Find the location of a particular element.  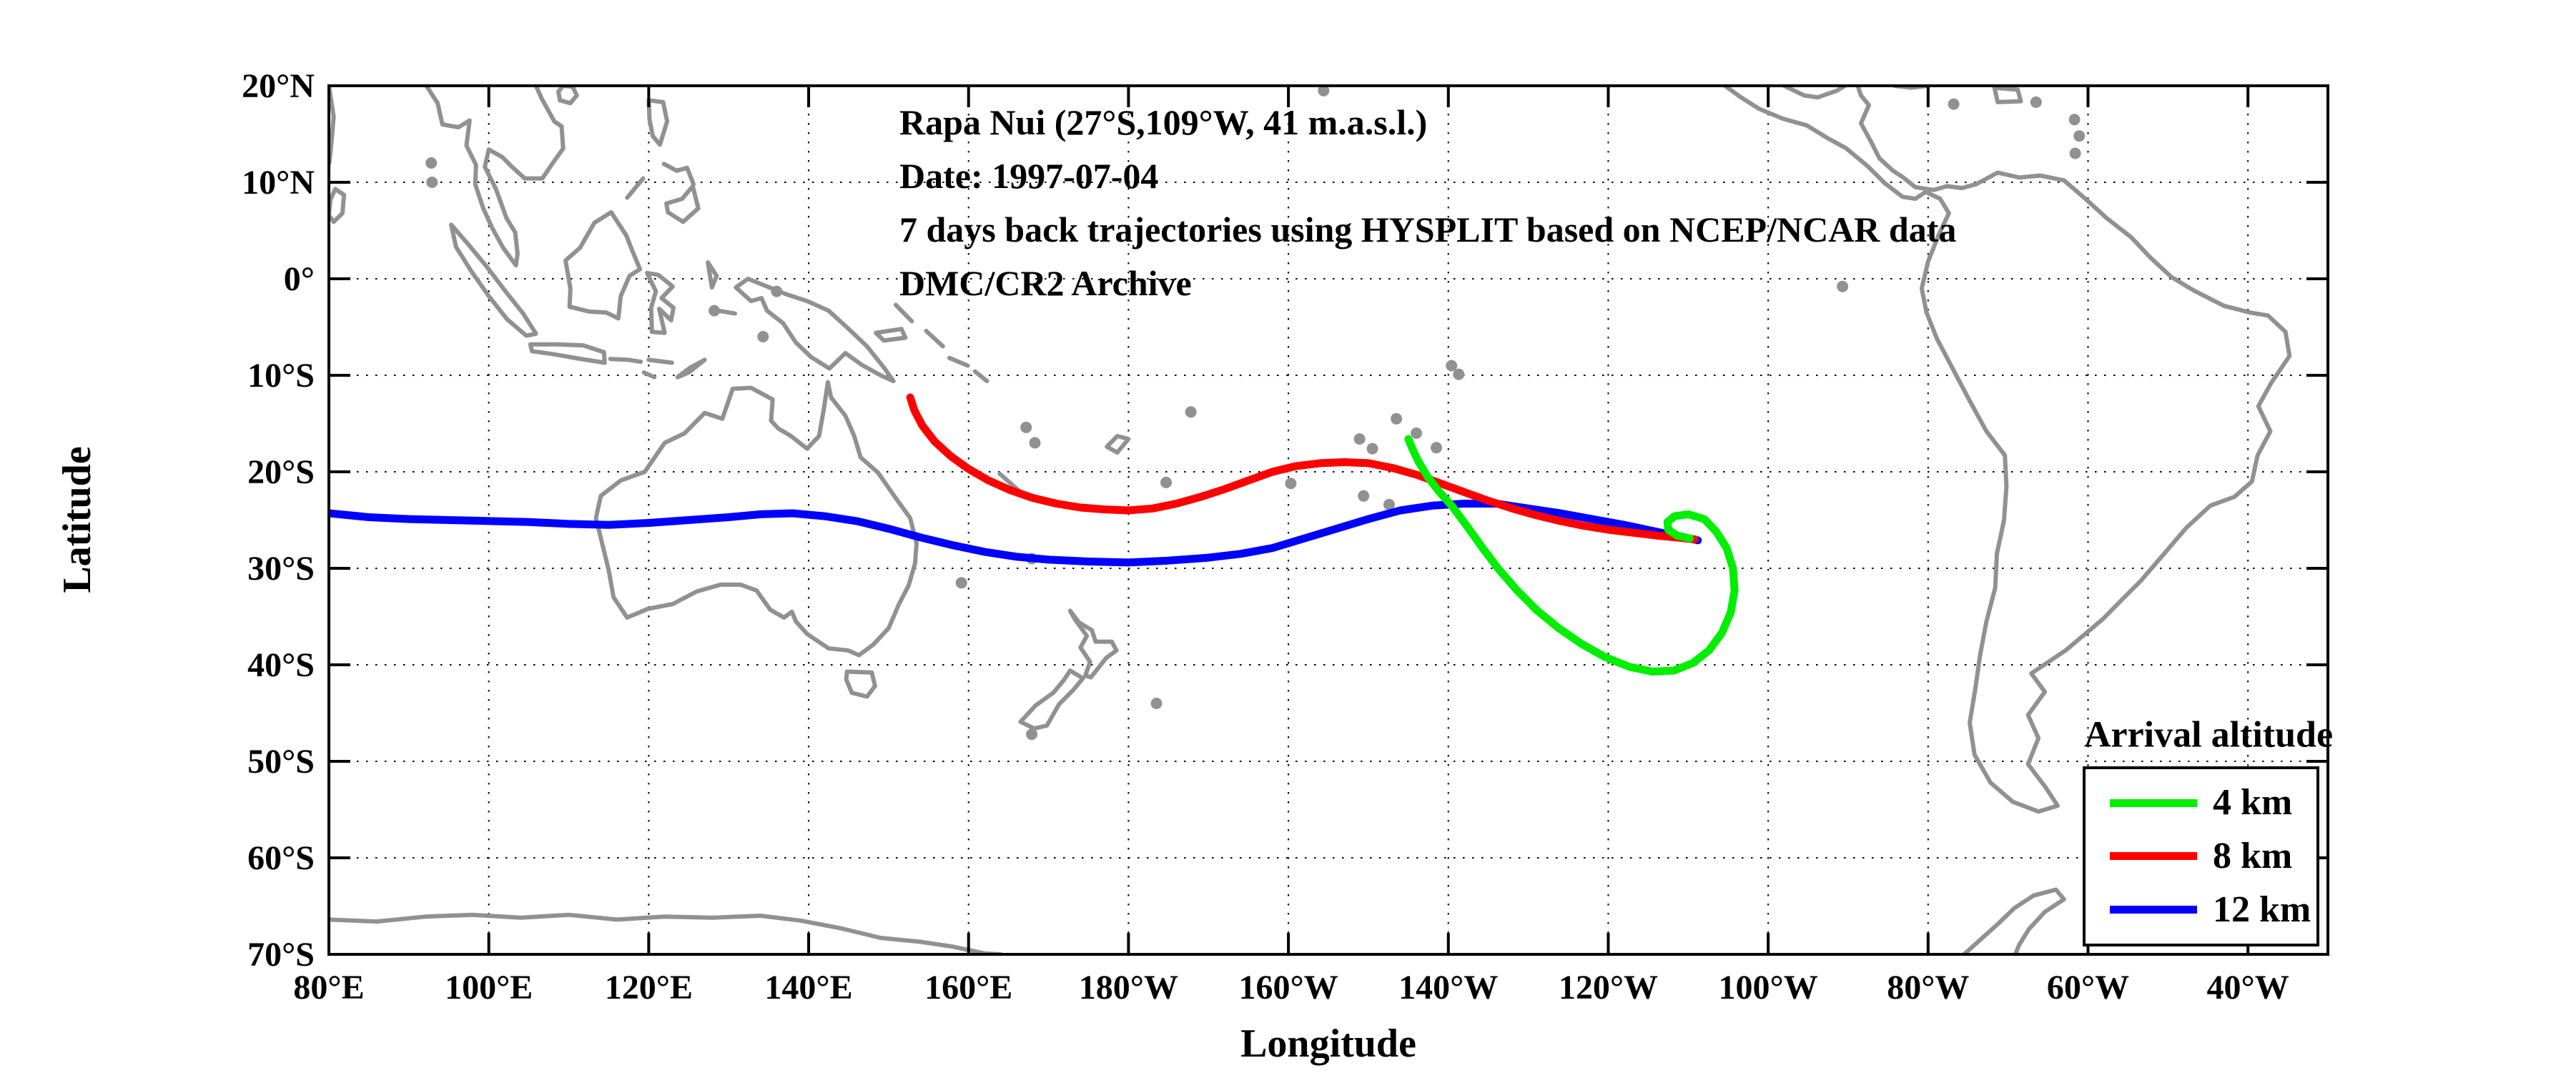

coastline-visayas is located at coordinates (678, 174).